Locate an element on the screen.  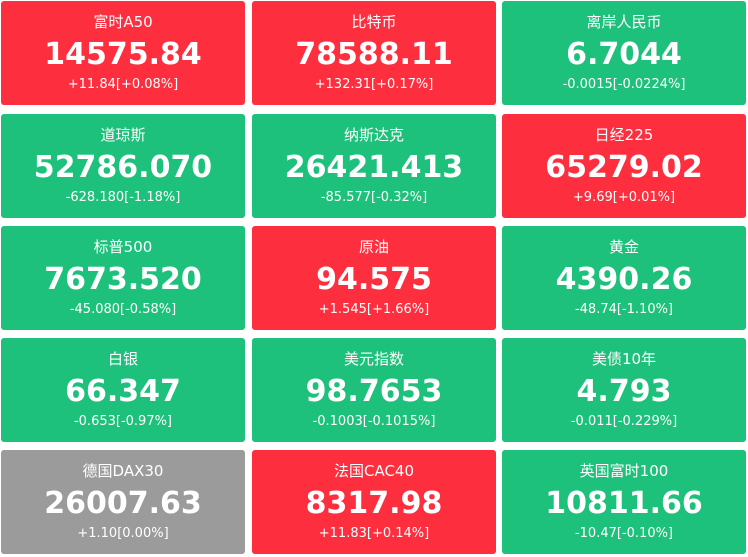
tile-name: 原油 is located at coordinates (373, 247).